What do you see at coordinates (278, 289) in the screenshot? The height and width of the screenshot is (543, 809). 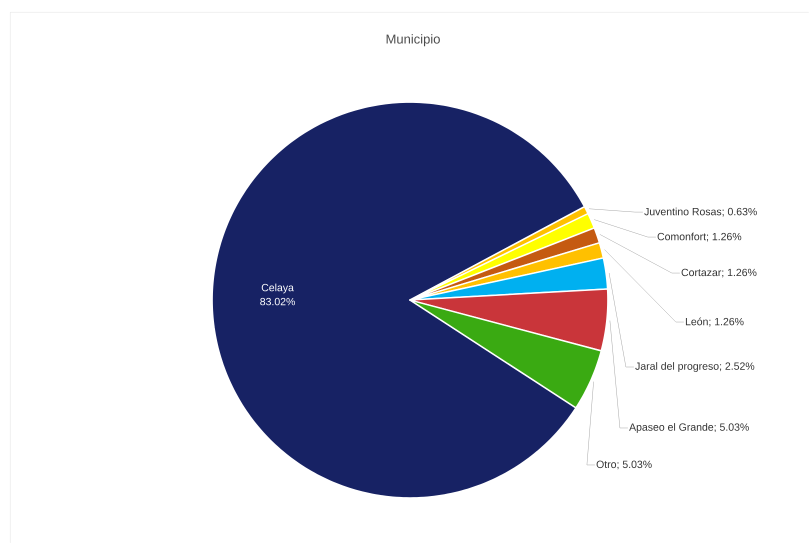 I see `slice-label: Celaya` at bounding box center [278, 289].